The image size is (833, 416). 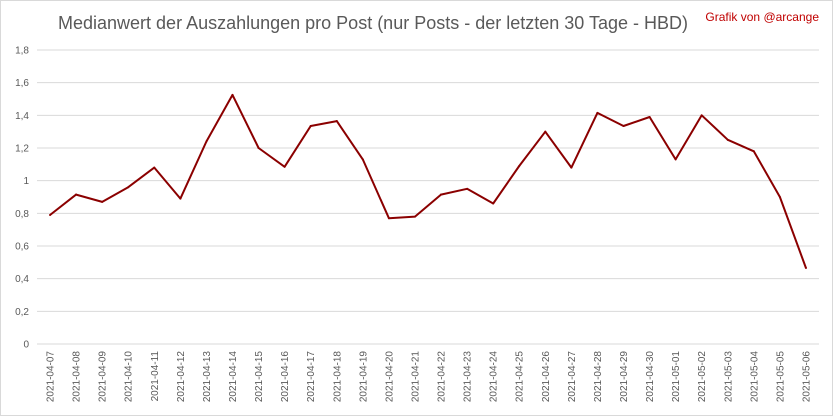 I want to click on x-tick-label: 2021-04-08, so click(x=77, y=377).